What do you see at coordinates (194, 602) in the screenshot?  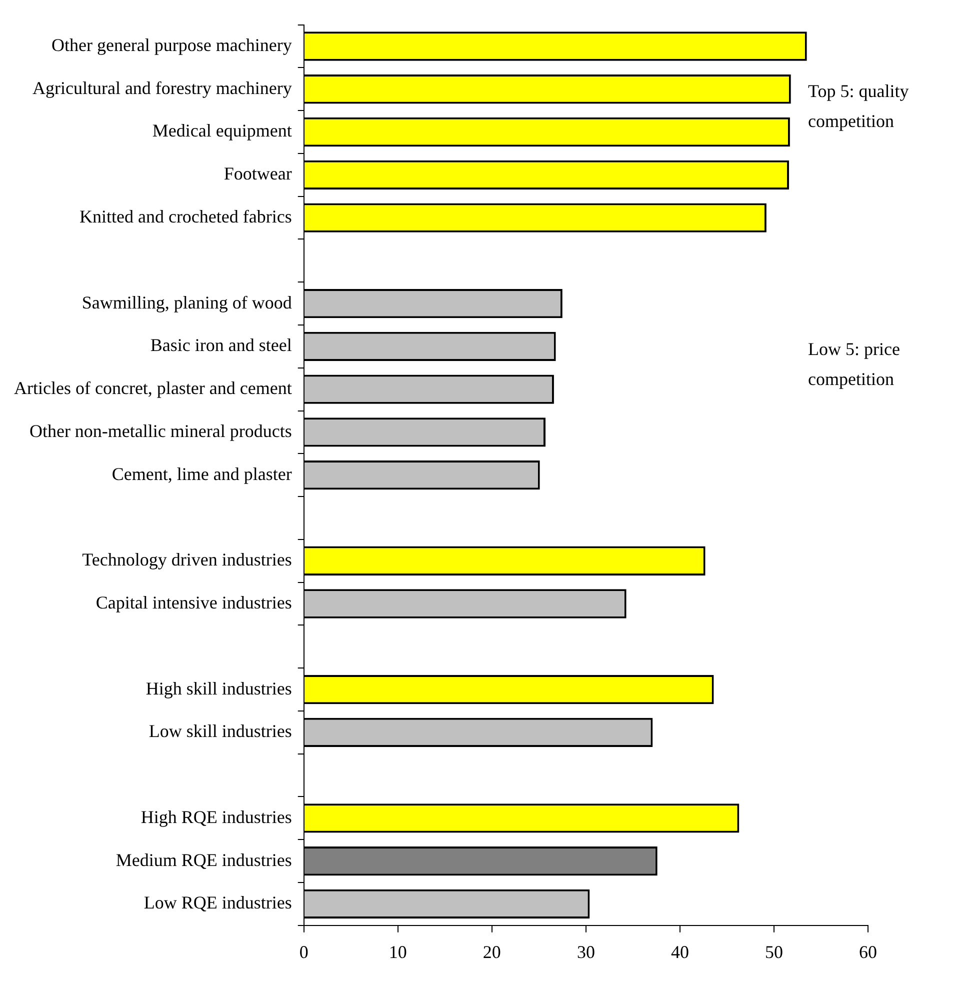 I see `y-tick-label: Capital intensive industries` at bounding box center [194, 602].